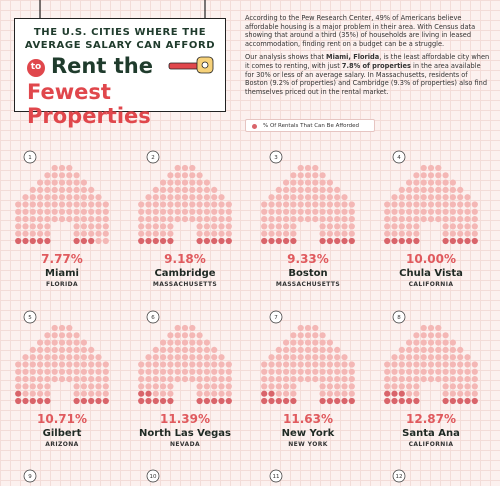 This screenshot has height=486, width=500. I want to click on bold-text: 7.8% of properties, so click(376, 65).